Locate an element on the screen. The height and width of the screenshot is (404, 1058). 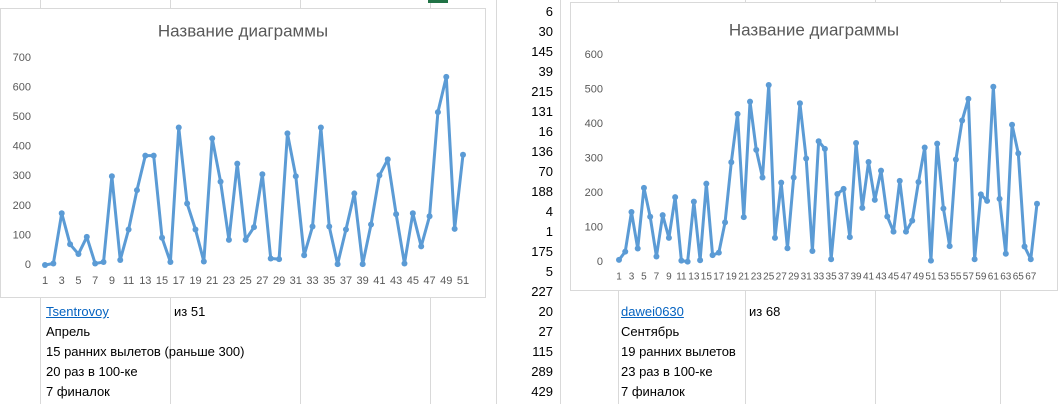
x-tick-label: 17 is located at coordinates (719, 277).